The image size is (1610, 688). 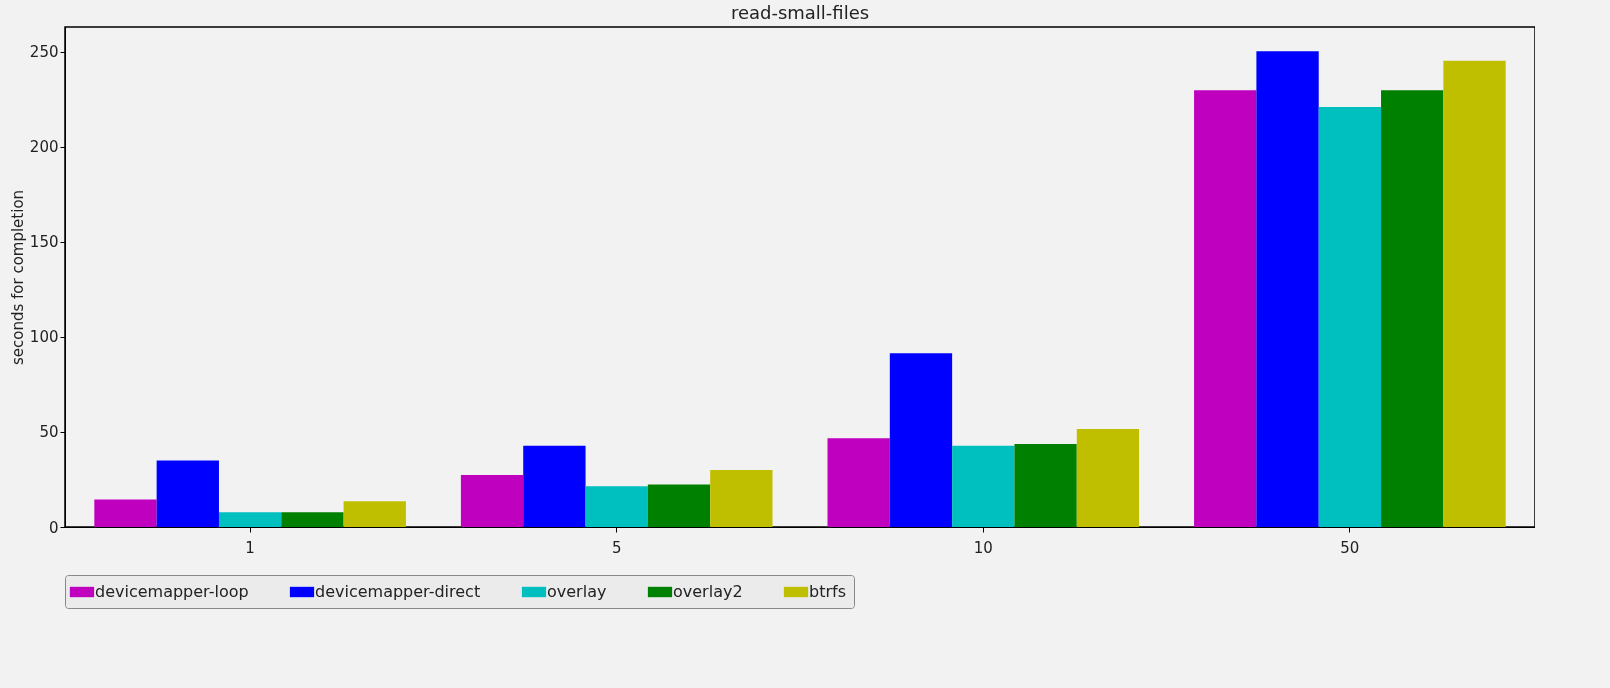 What do you see at coordinates (827, 591) in the screenshot?
I see `legend-label: btrfs` at bounding box center [827, 591].